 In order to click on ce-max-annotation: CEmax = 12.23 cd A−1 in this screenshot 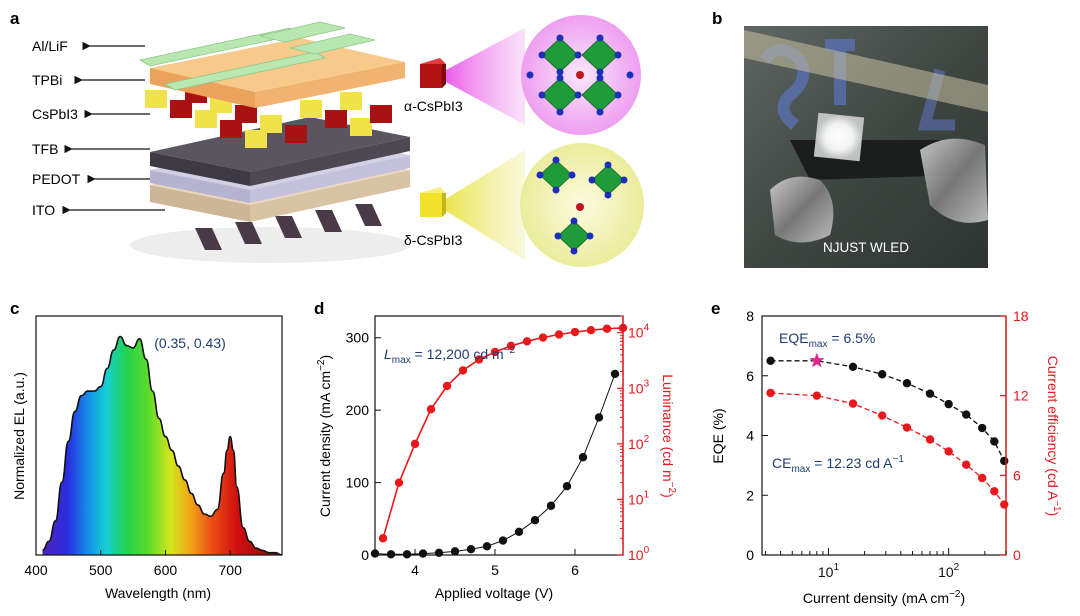, I will do `click(838, 464)`.